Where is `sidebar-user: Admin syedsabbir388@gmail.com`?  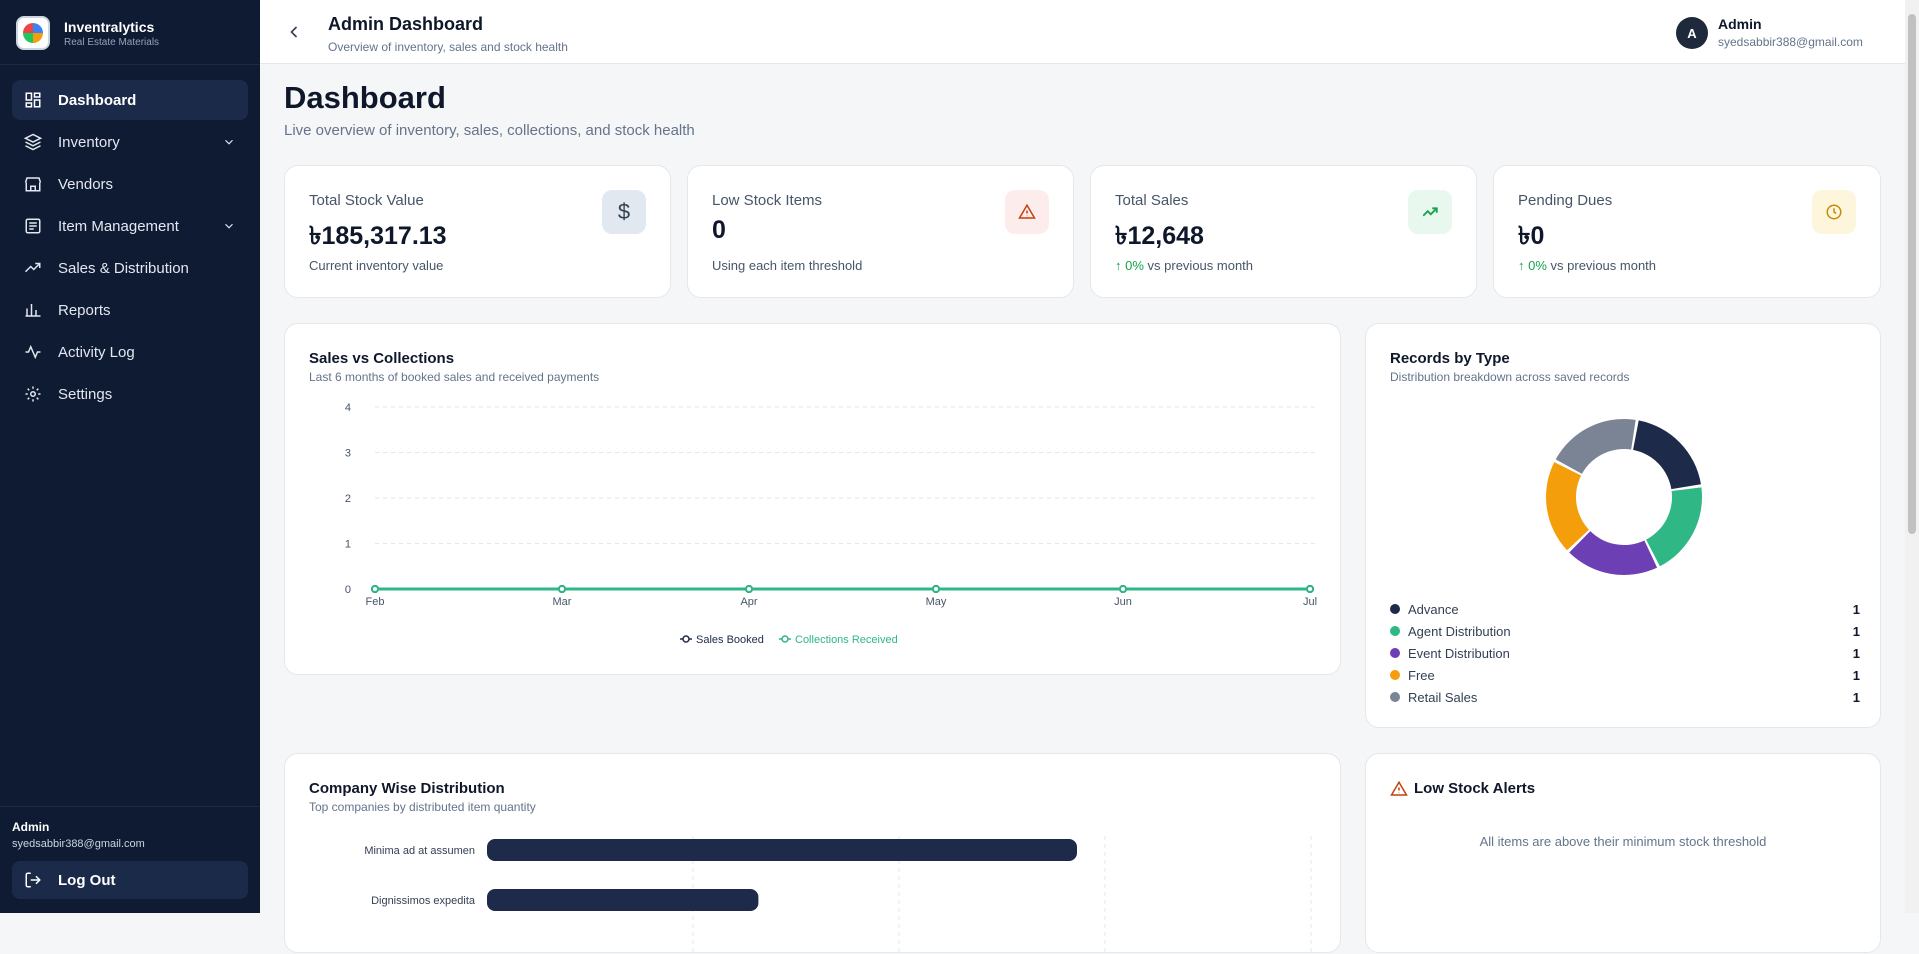
sidebar-user: Admin syedsabbir388@gmail.com is located at coordinates (78, 835).